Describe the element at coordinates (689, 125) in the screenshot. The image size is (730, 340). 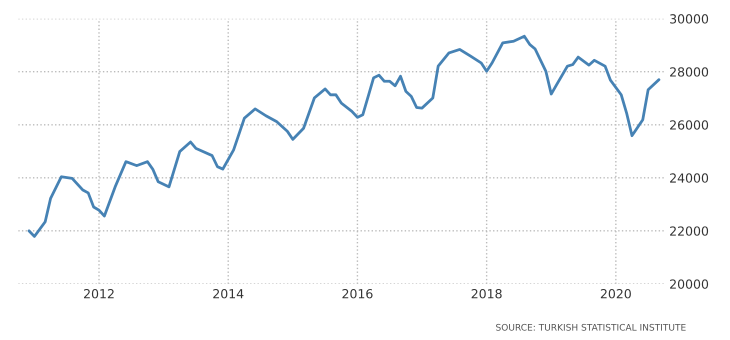
I see `y-tick-label: 26000` at that location.